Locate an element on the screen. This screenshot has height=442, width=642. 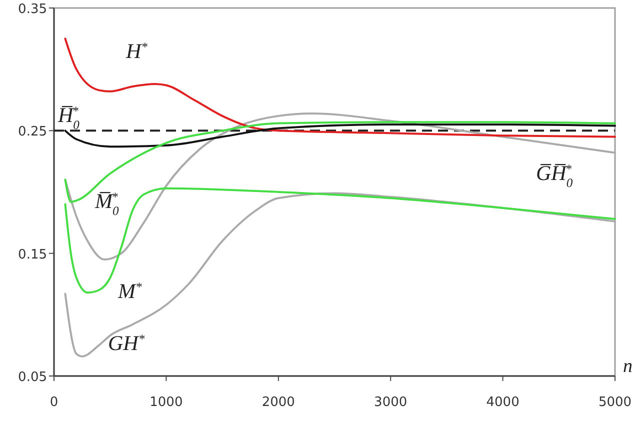
y-tick-label: 0.15 is located at coordinates (32, 254).